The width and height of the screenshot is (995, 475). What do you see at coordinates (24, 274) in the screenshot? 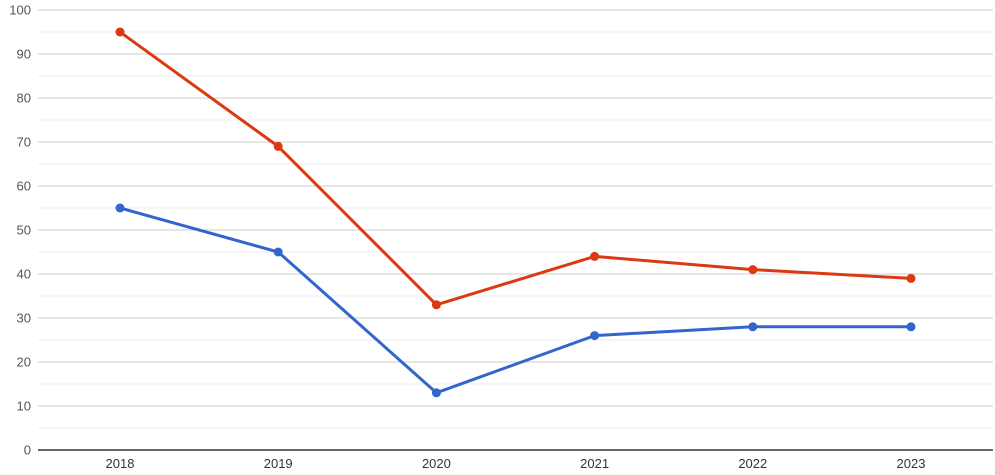
I see `y-tick-label: 40` at bounding box center [24, 274].